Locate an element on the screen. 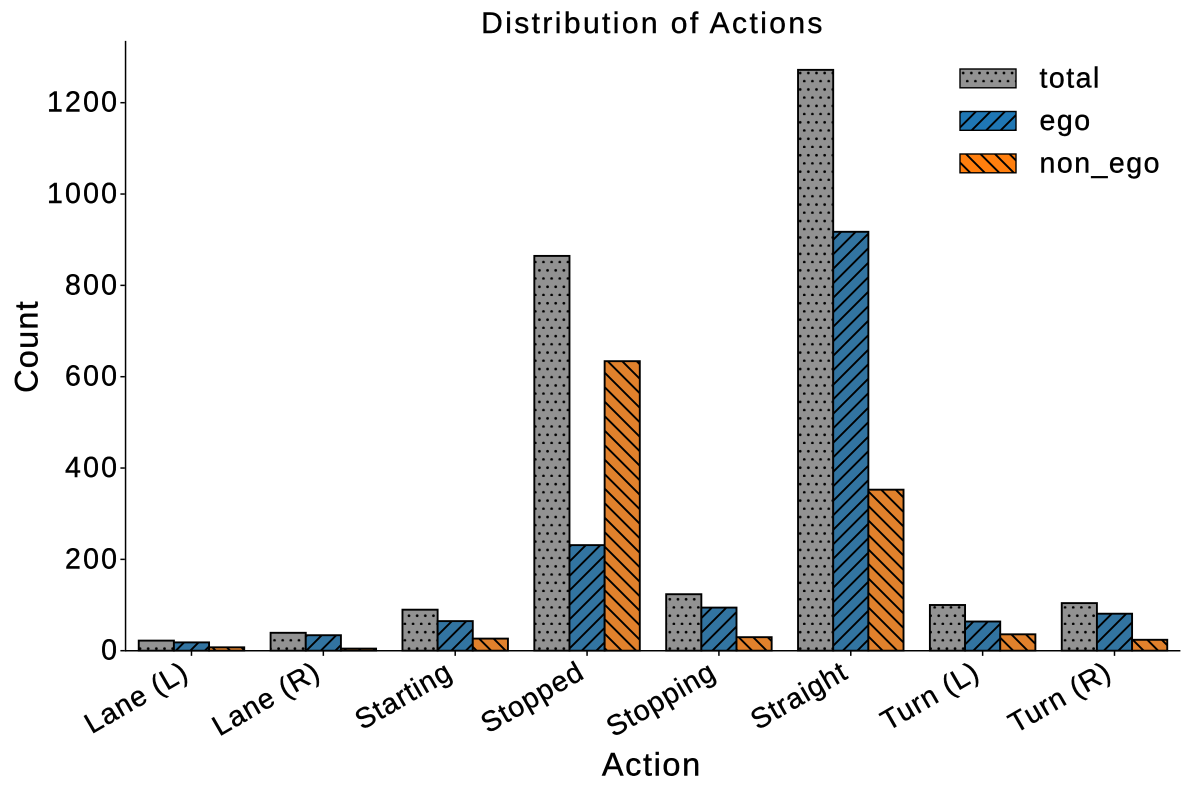  svg-text: 400 is located at coordinates (92, 468).